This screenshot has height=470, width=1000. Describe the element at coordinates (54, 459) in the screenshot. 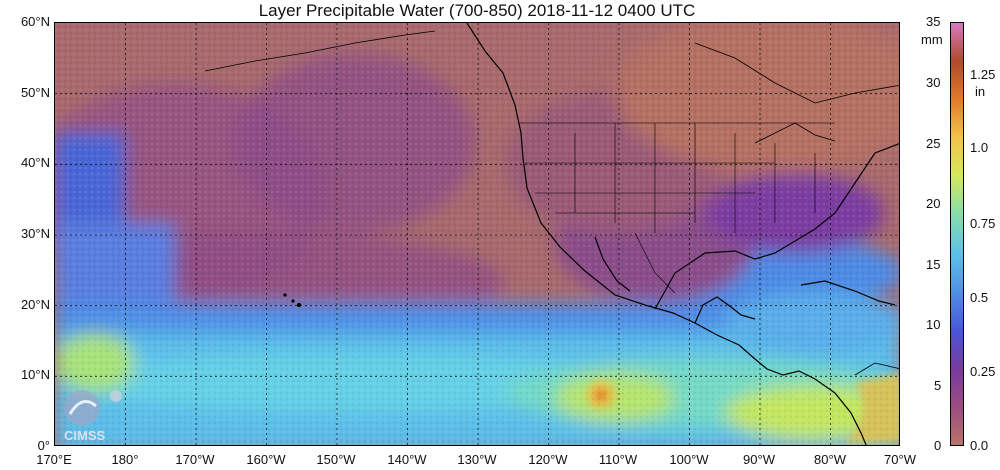

I see `lon-label: 170°E` at that location.